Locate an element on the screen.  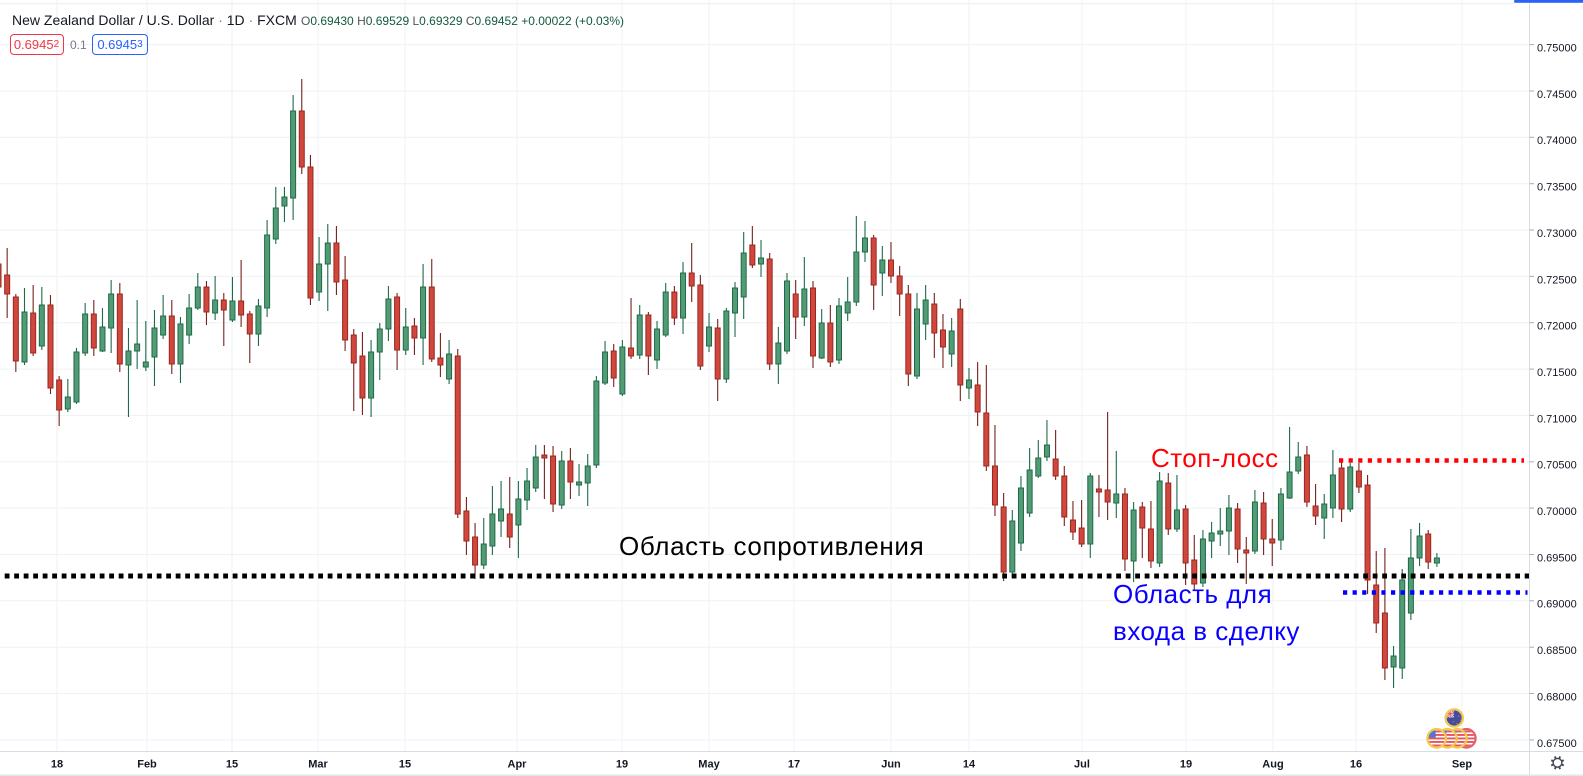
svg-text: 0.73000 is located at coordinates (1557, 234).